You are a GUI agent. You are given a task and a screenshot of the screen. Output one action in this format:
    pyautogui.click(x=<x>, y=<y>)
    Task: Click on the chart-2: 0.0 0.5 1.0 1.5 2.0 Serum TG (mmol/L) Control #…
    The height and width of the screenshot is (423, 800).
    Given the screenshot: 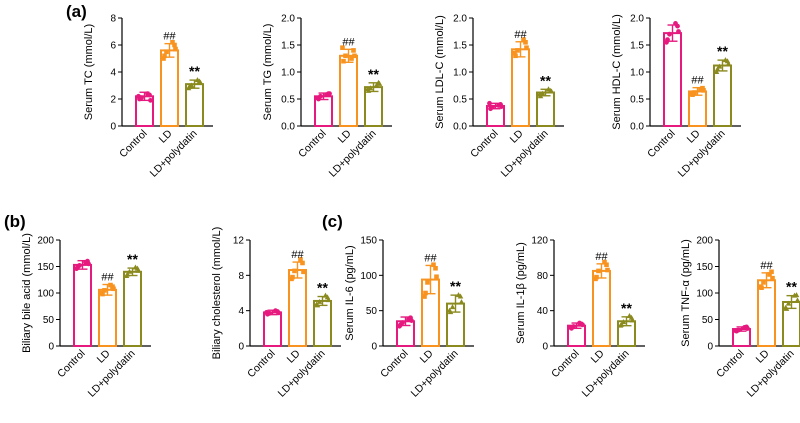 What is the action you would take?
    pyautogui.click(x=327, y=97)
    